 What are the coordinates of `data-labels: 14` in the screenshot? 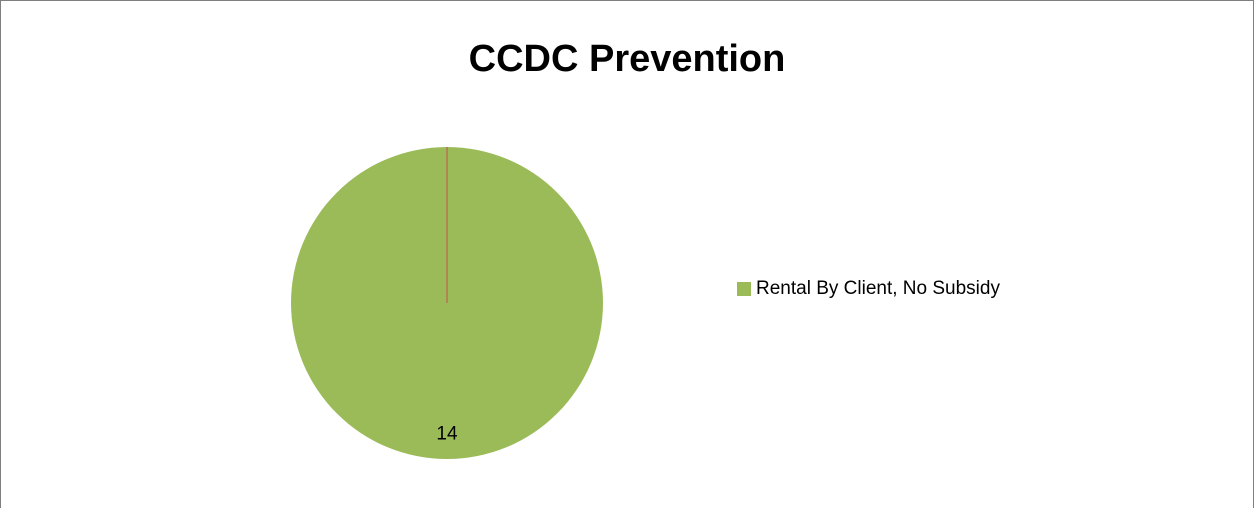 It's located at (447, 433).